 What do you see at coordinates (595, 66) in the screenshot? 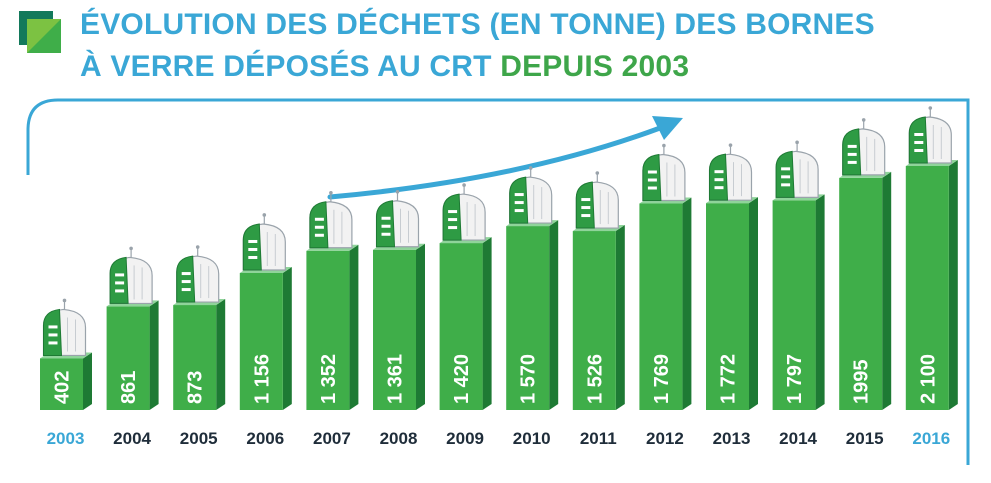
I see `title-line-2-highlight: DEPUIS 2003` at bounding box center [595, 66].